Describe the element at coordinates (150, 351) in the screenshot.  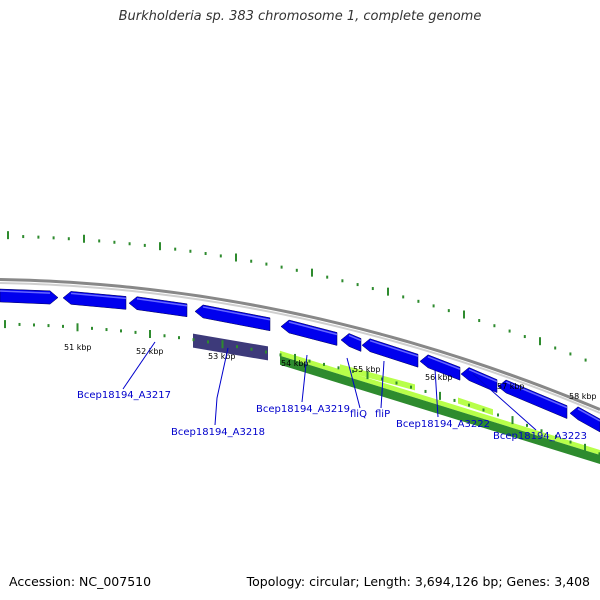
I see `tick-label-2: 52 kbp` at that location.